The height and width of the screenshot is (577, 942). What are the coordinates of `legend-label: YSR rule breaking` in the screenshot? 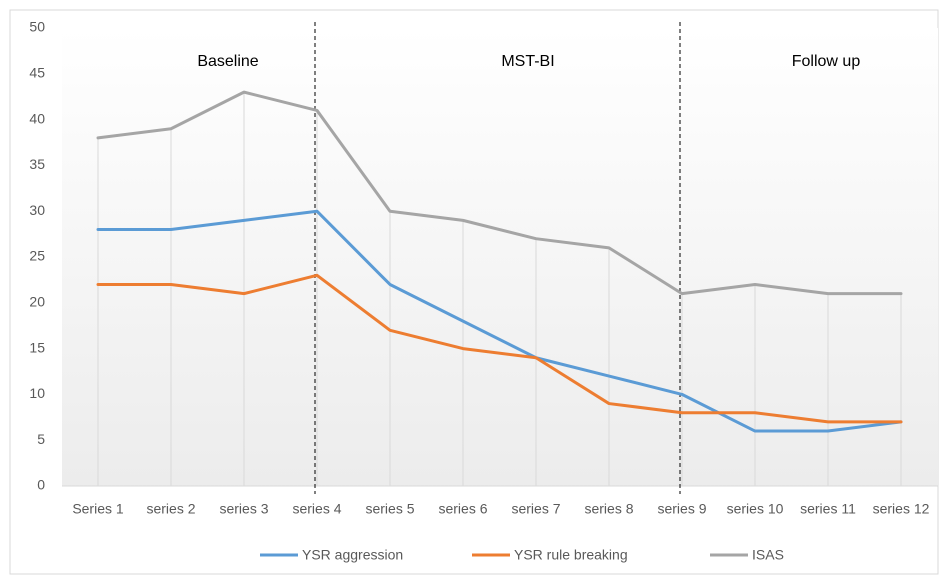 It's located at (571, 555).